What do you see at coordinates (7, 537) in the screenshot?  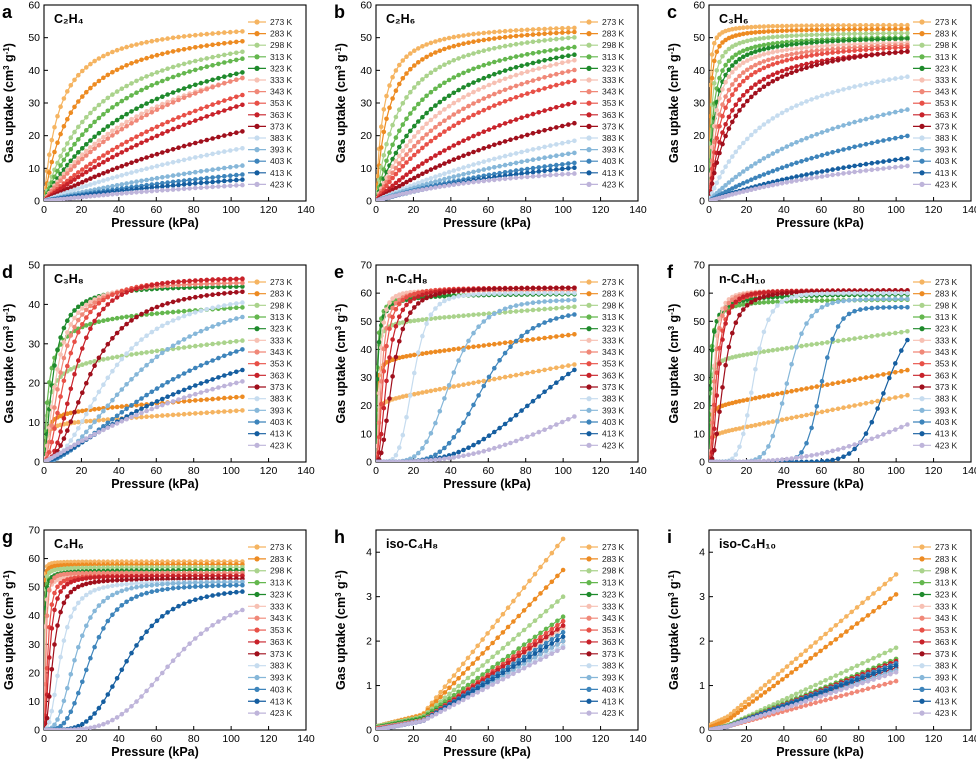 I see `panel-letter: g` at bounding box center [7, 537].